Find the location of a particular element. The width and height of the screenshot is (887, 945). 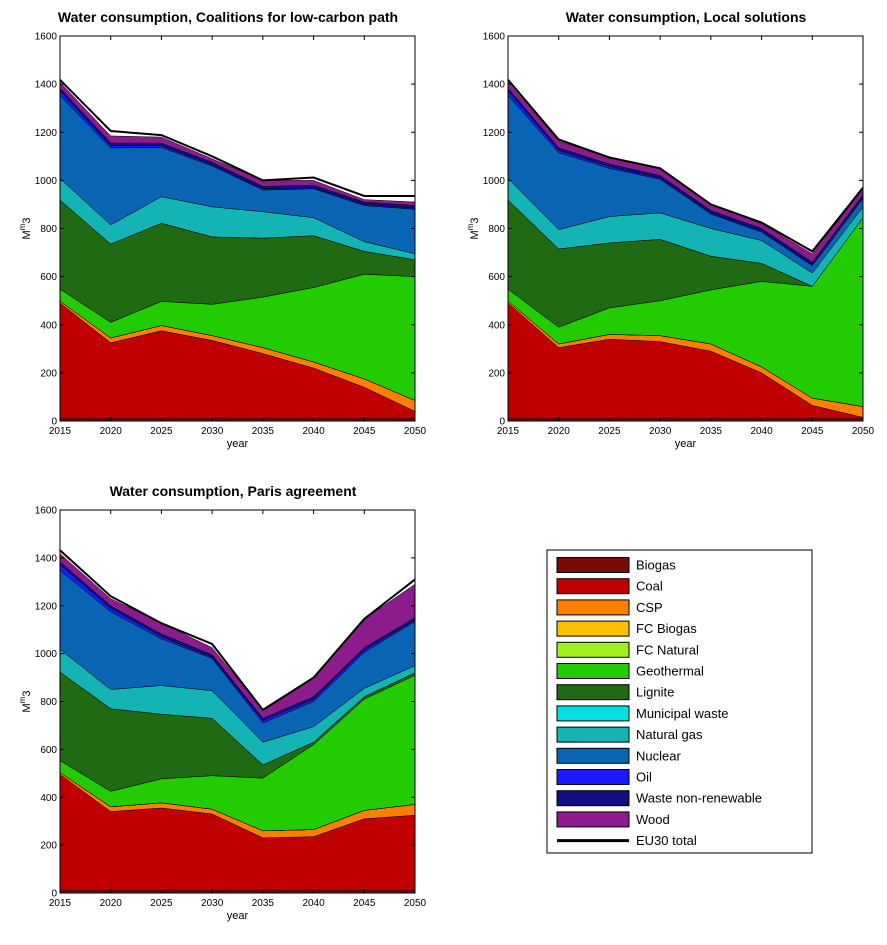

legend-item-fc-natural: FC Natural is located at coordinates (627, 649).